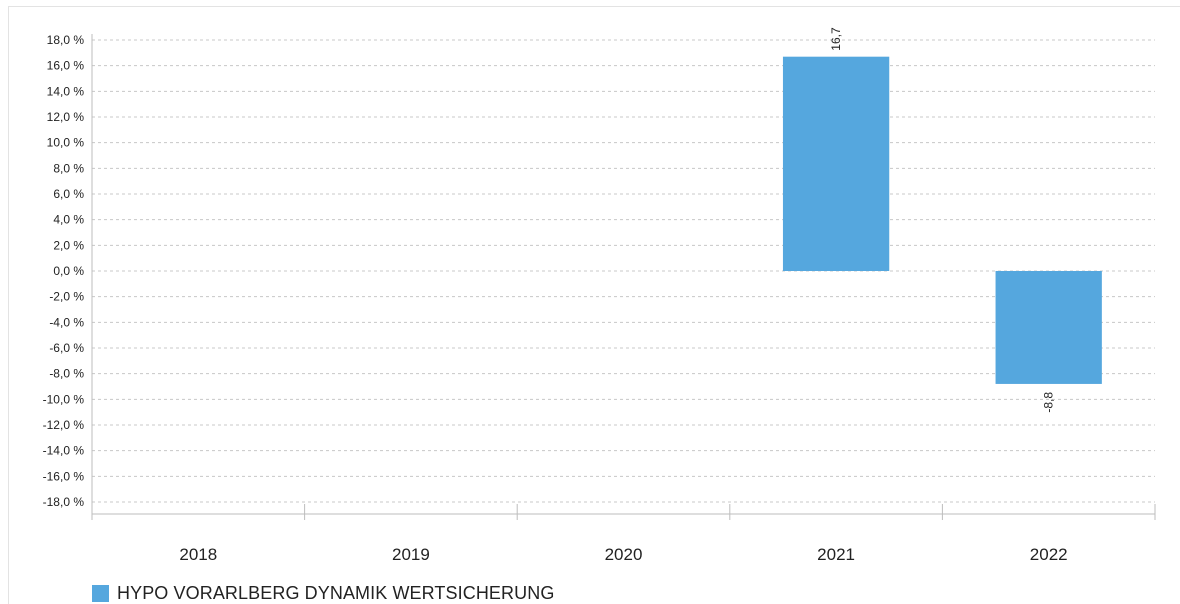 This screenshot has width=1180, height=604. What do you see at coordinates (66, 117) in the screenshot?
I see `y-tick-label: 12,0 %` at bounding box center [66, 117].